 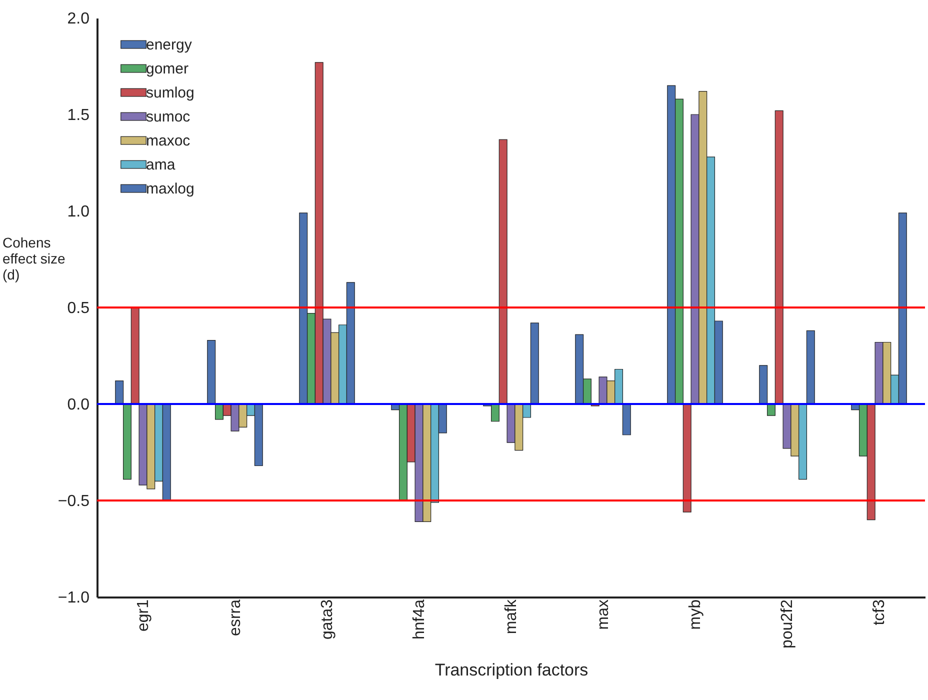 I want to click on x-tick-label: hnf4a, so click(x=419, y=619).